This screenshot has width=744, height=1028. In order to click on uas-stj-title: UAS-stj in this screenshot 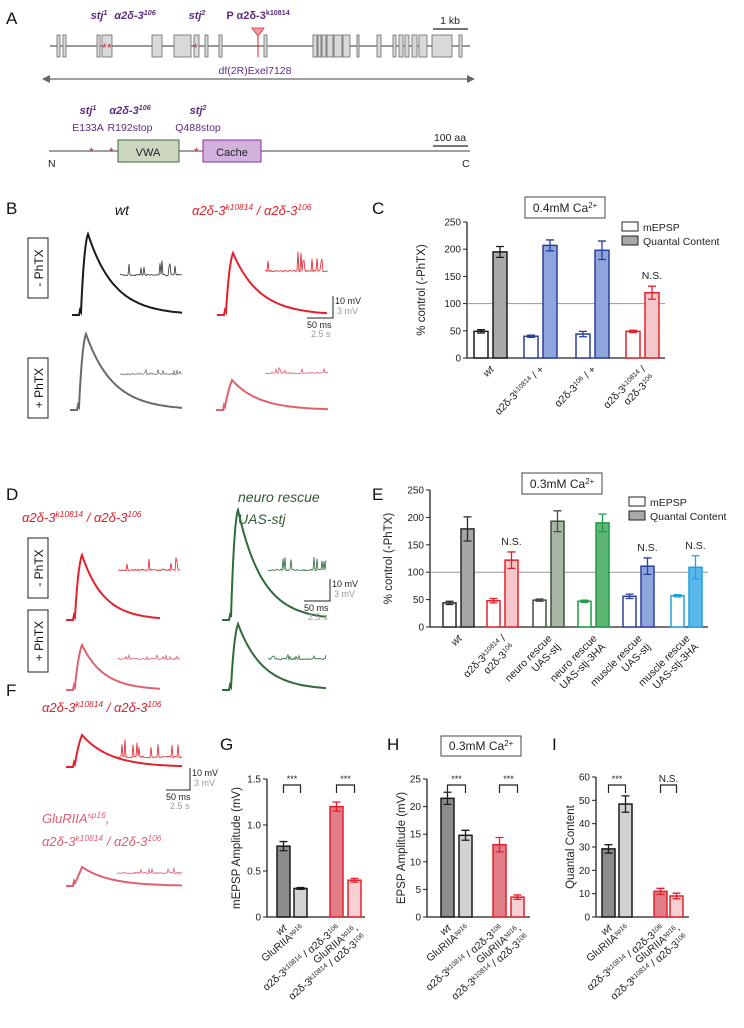, I will do `click(262, 519)`.